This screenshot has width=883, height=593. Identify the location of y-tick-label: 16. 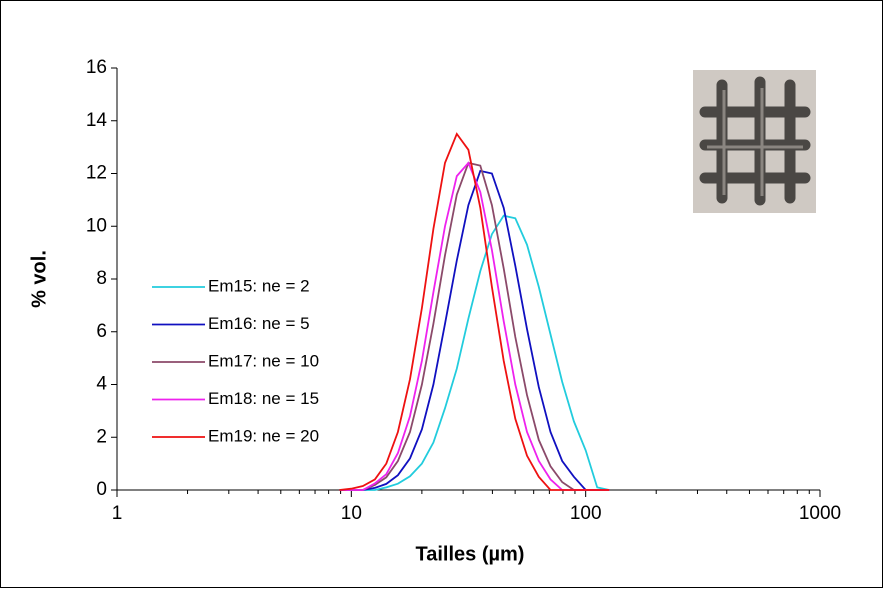
(96, 67).